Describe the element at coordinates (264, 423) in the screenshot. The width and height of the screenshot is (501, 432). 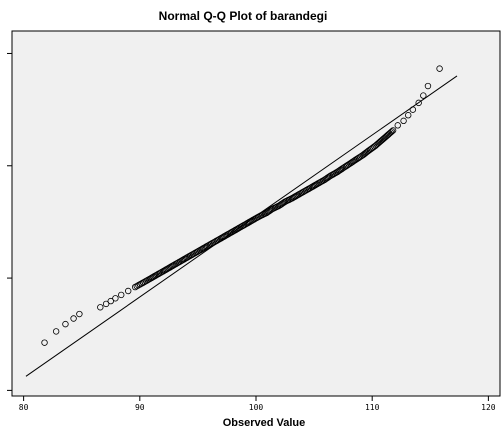
I see `x-axis-label: Observed Value` at that location.